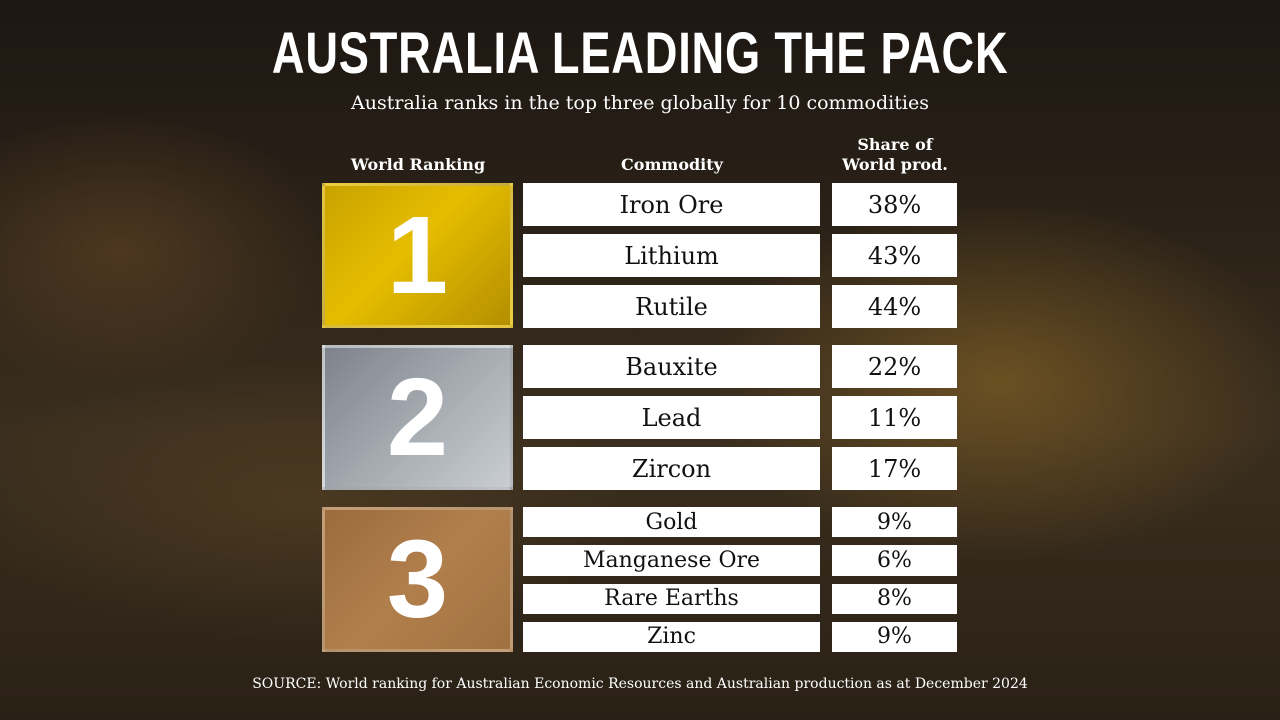 This screenshot has height=720, width=1280. Describe the element at coordinates (671, 366) in the screenshot. I see `commodity-cell: Bauxite` at that location.